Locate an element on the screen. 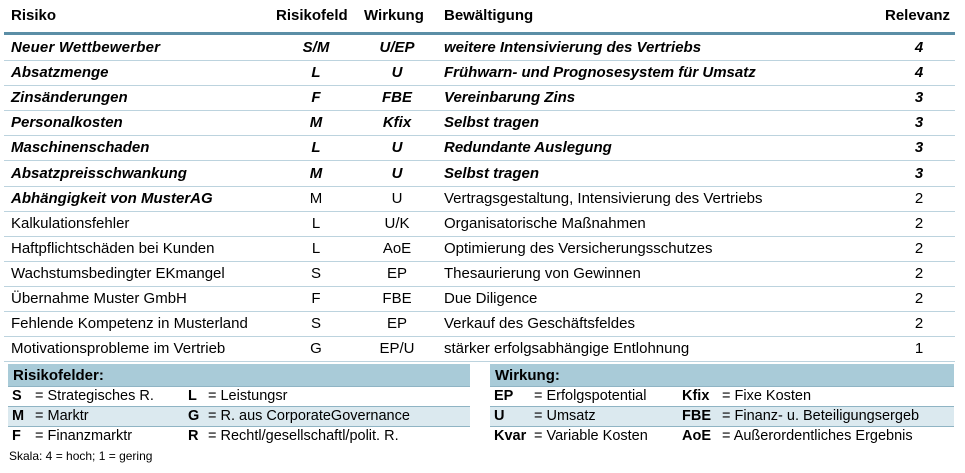 The width and height of the screenshot is (965, 473). legend-key: AoE is located at coordinates (696, 436).